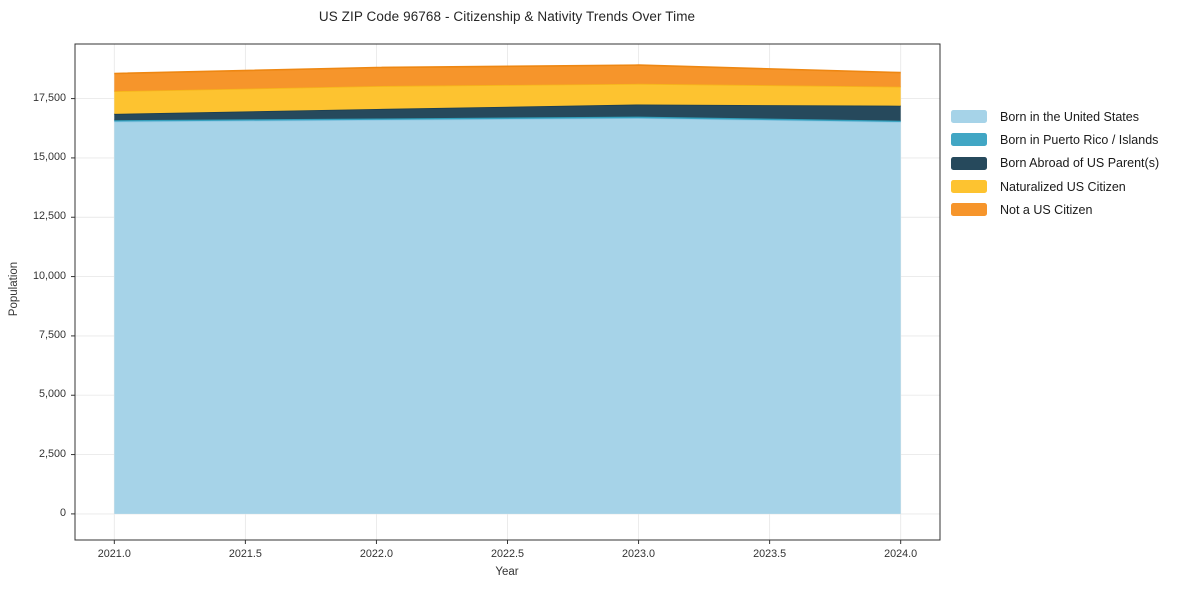  What do you see at coordinates (1079, 139) in the screenshot?
I see `legend-label: Born in Puerto Rico / Islands` at bounding box center [1079, 139].